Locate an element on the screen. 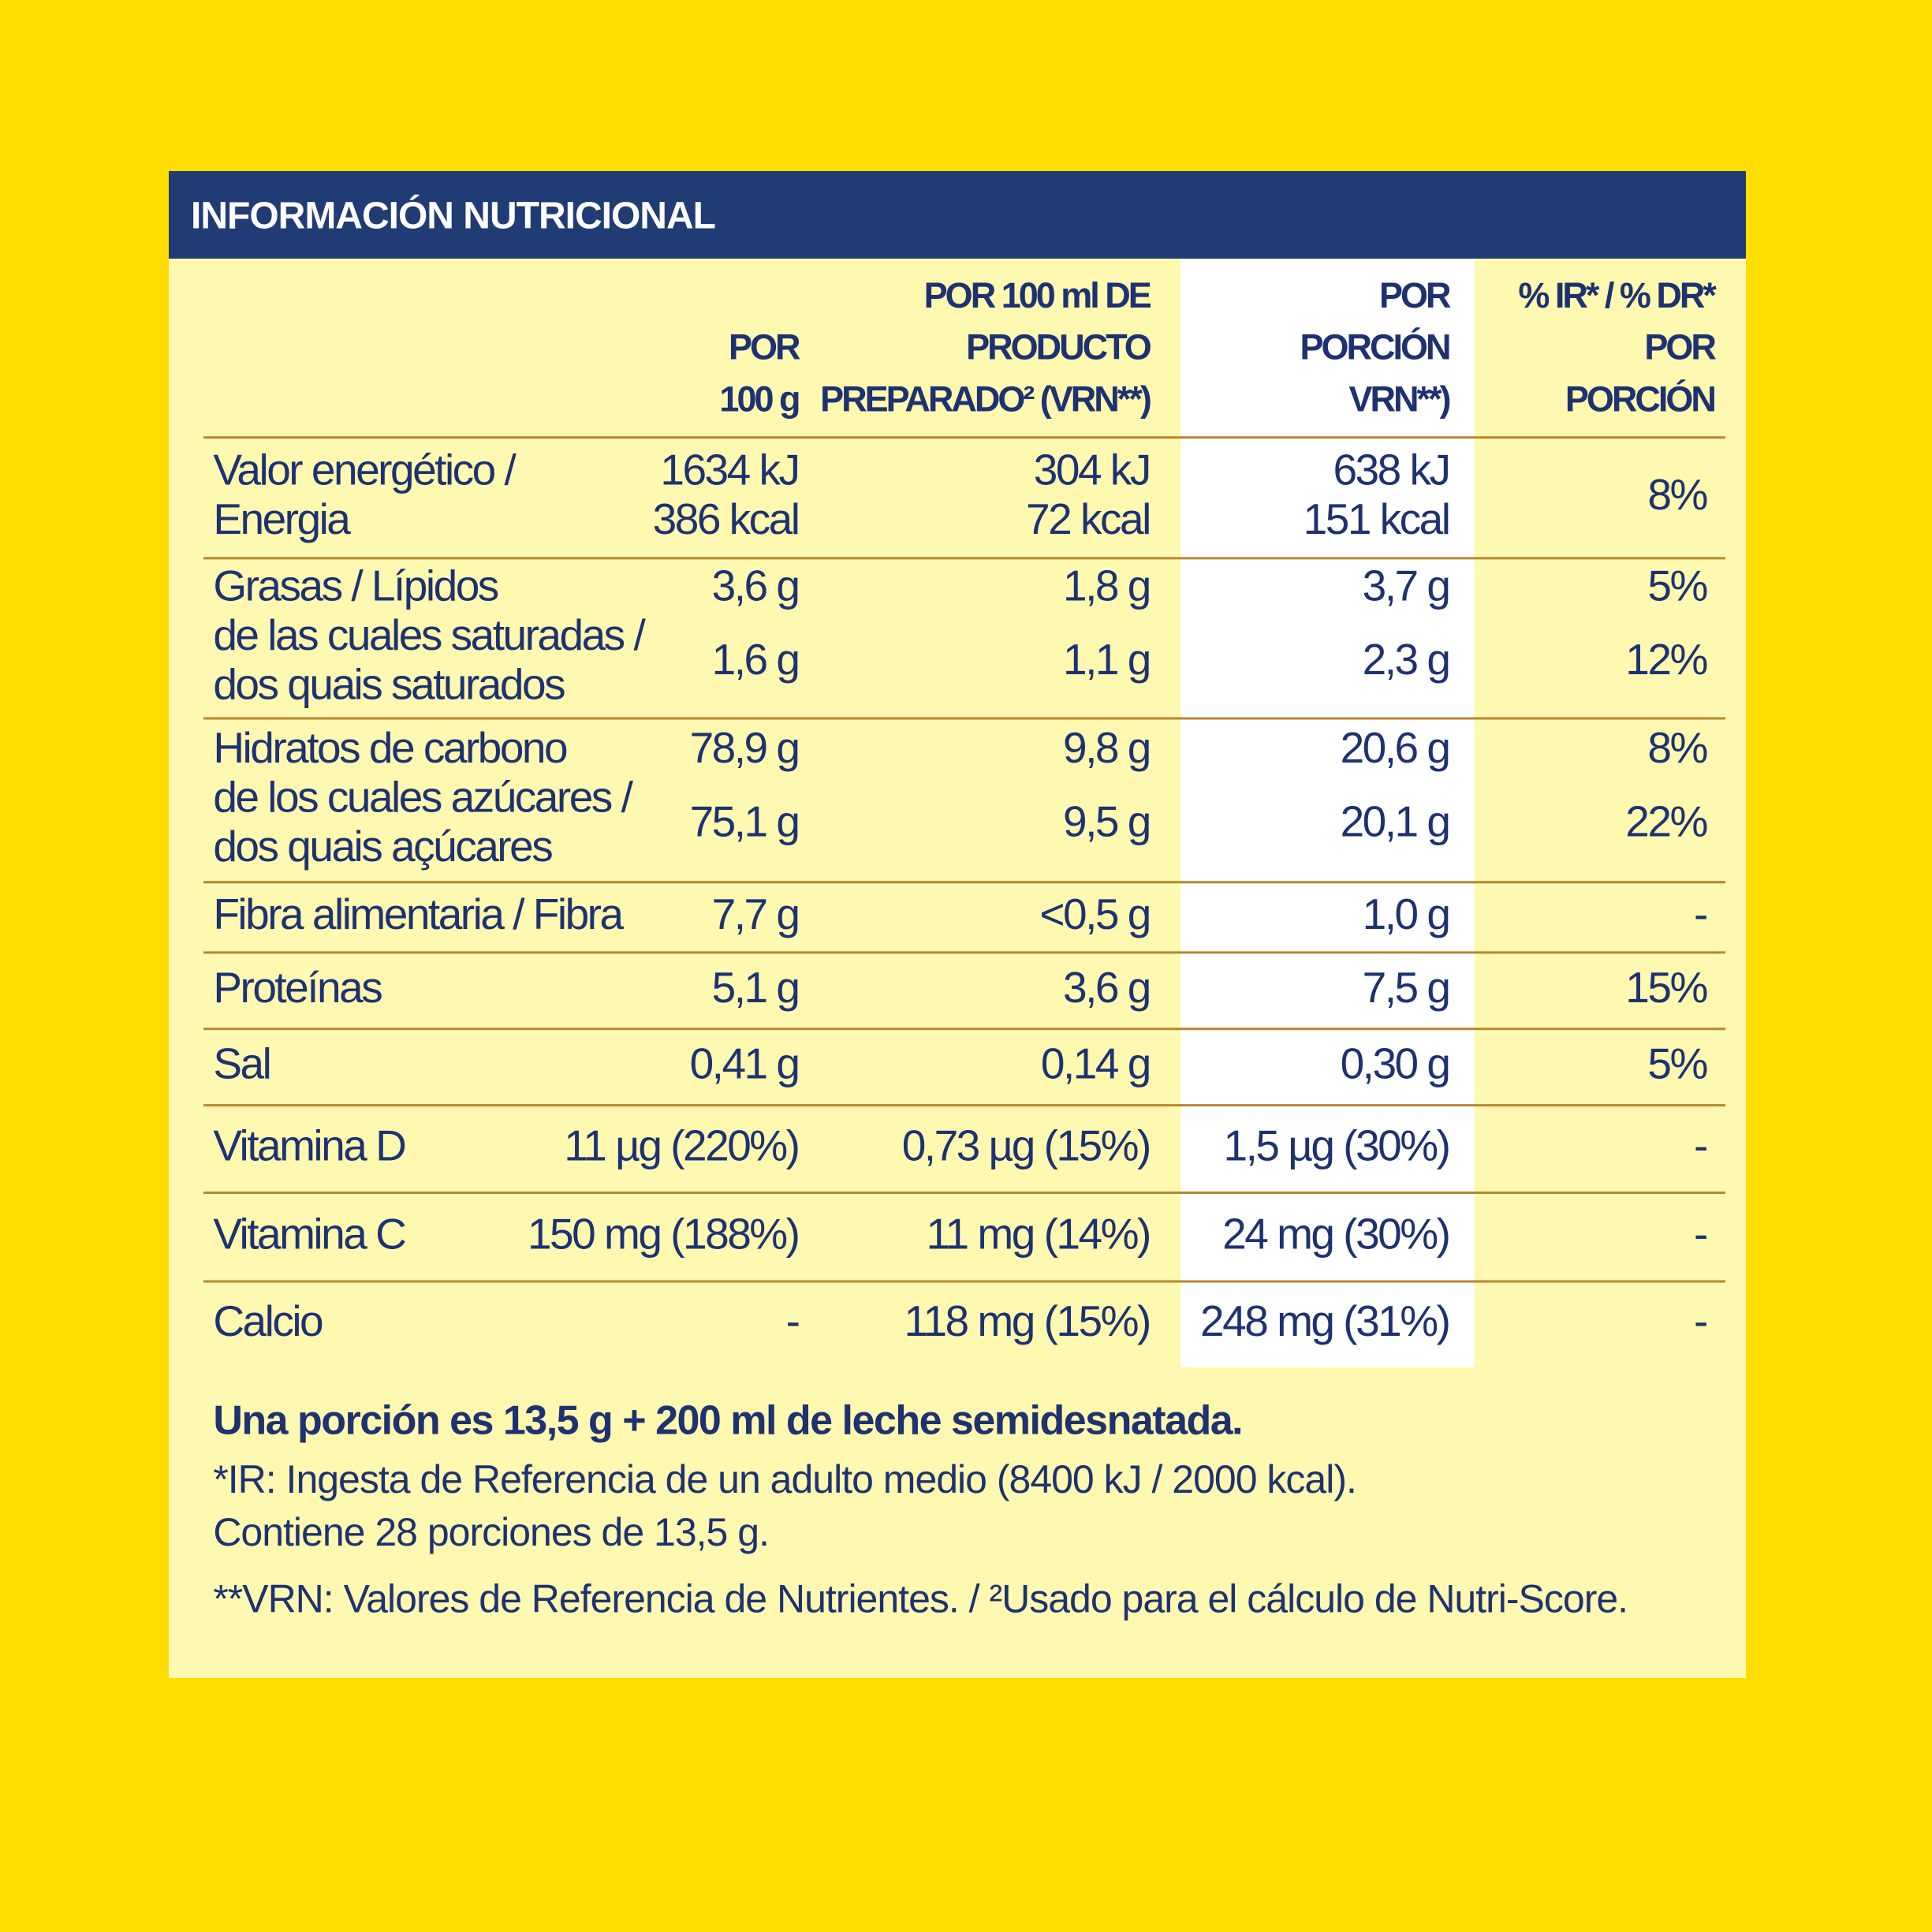 Image resolution: width=1932 pixels, height=1932 pixels. title: INFORMACIÓN NUTRICIONAL is located at coordinates (453, 215).